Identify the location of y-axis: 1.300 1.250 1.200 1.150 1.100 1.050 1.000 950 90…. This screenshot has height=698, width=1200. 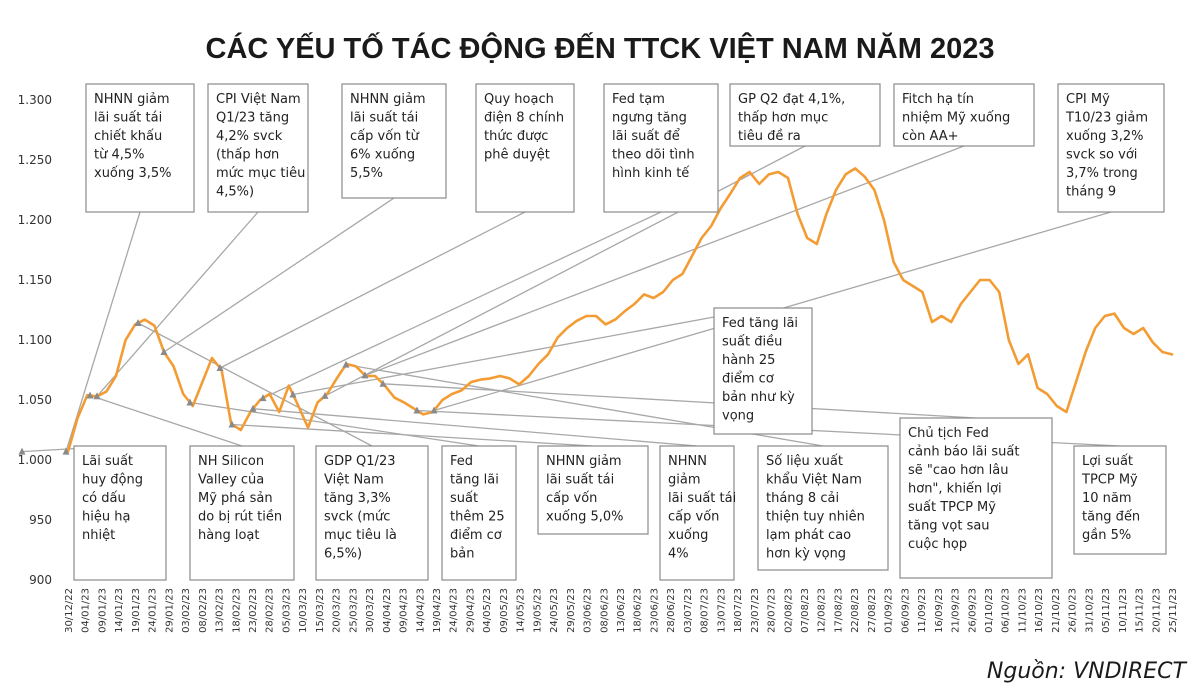
(35, 340).